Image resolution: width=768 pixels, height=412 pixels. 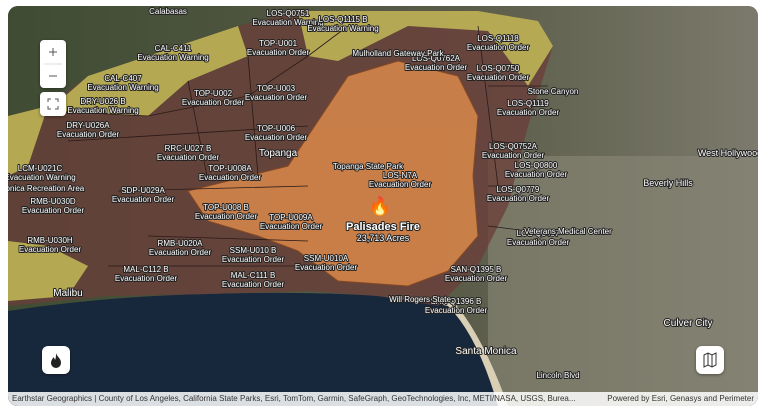 I want to click on fullscreen-icon, so click(x=53, y=104).